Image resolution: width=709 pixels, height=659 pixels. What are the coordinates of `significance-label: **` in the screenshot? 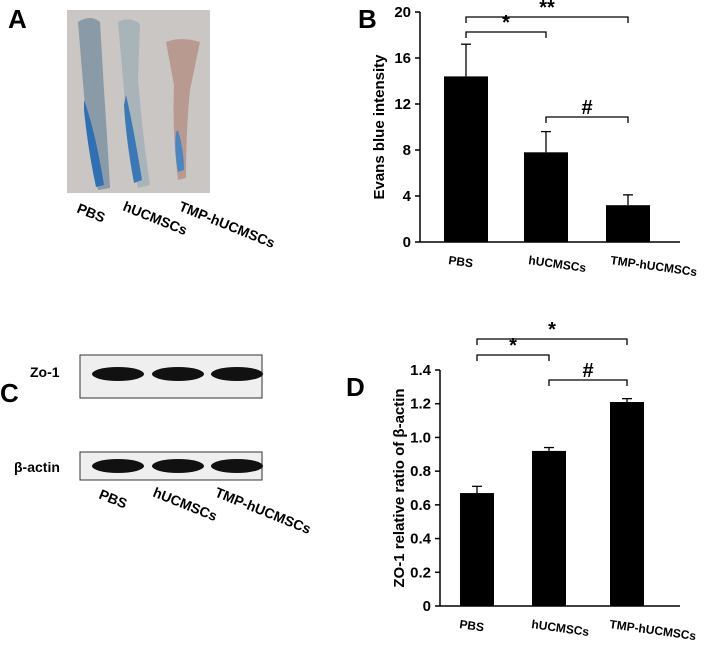 It's located at (547, 9).